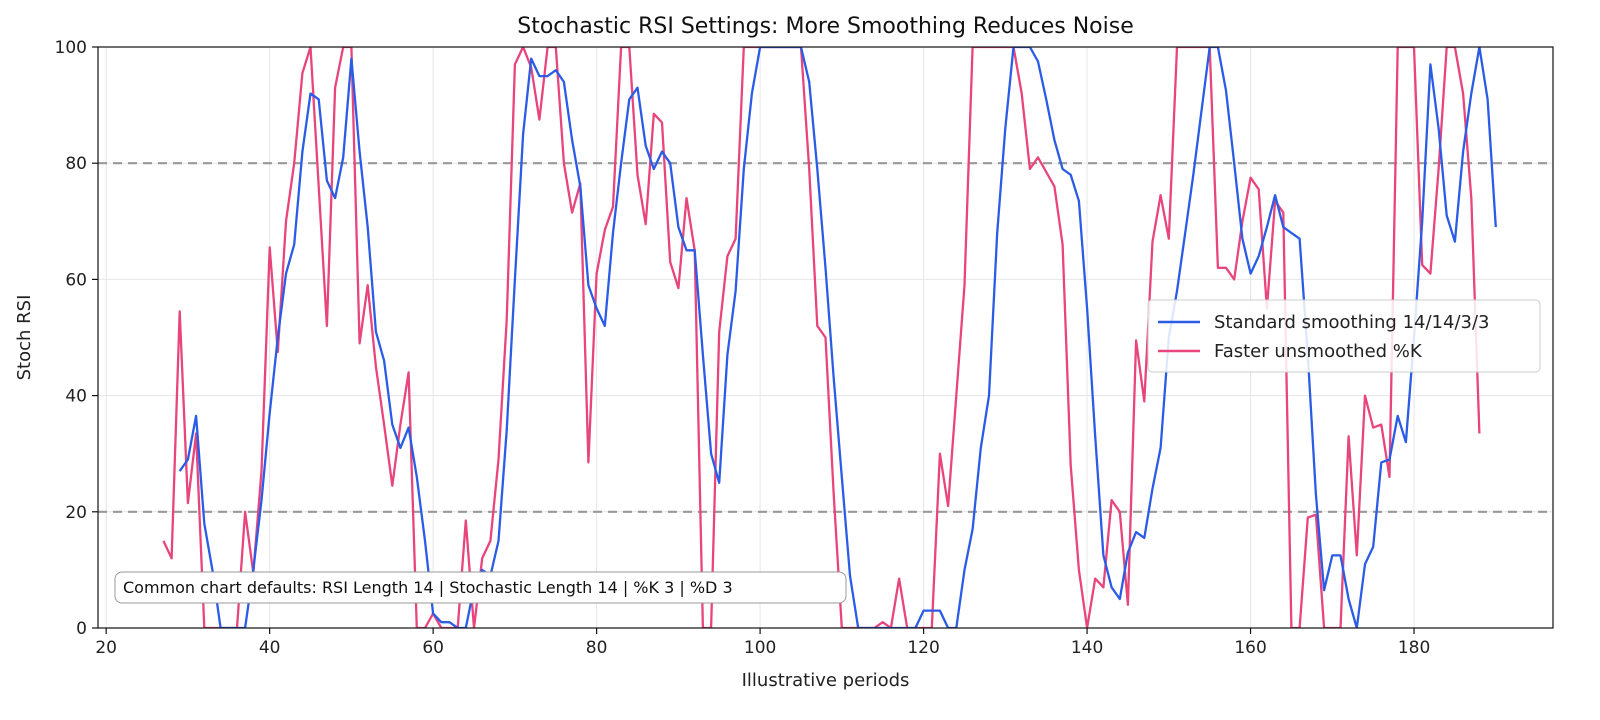 This screenshot has height=720, width=1600. I want to click on y-tick-label: 0, so click(81, 629).